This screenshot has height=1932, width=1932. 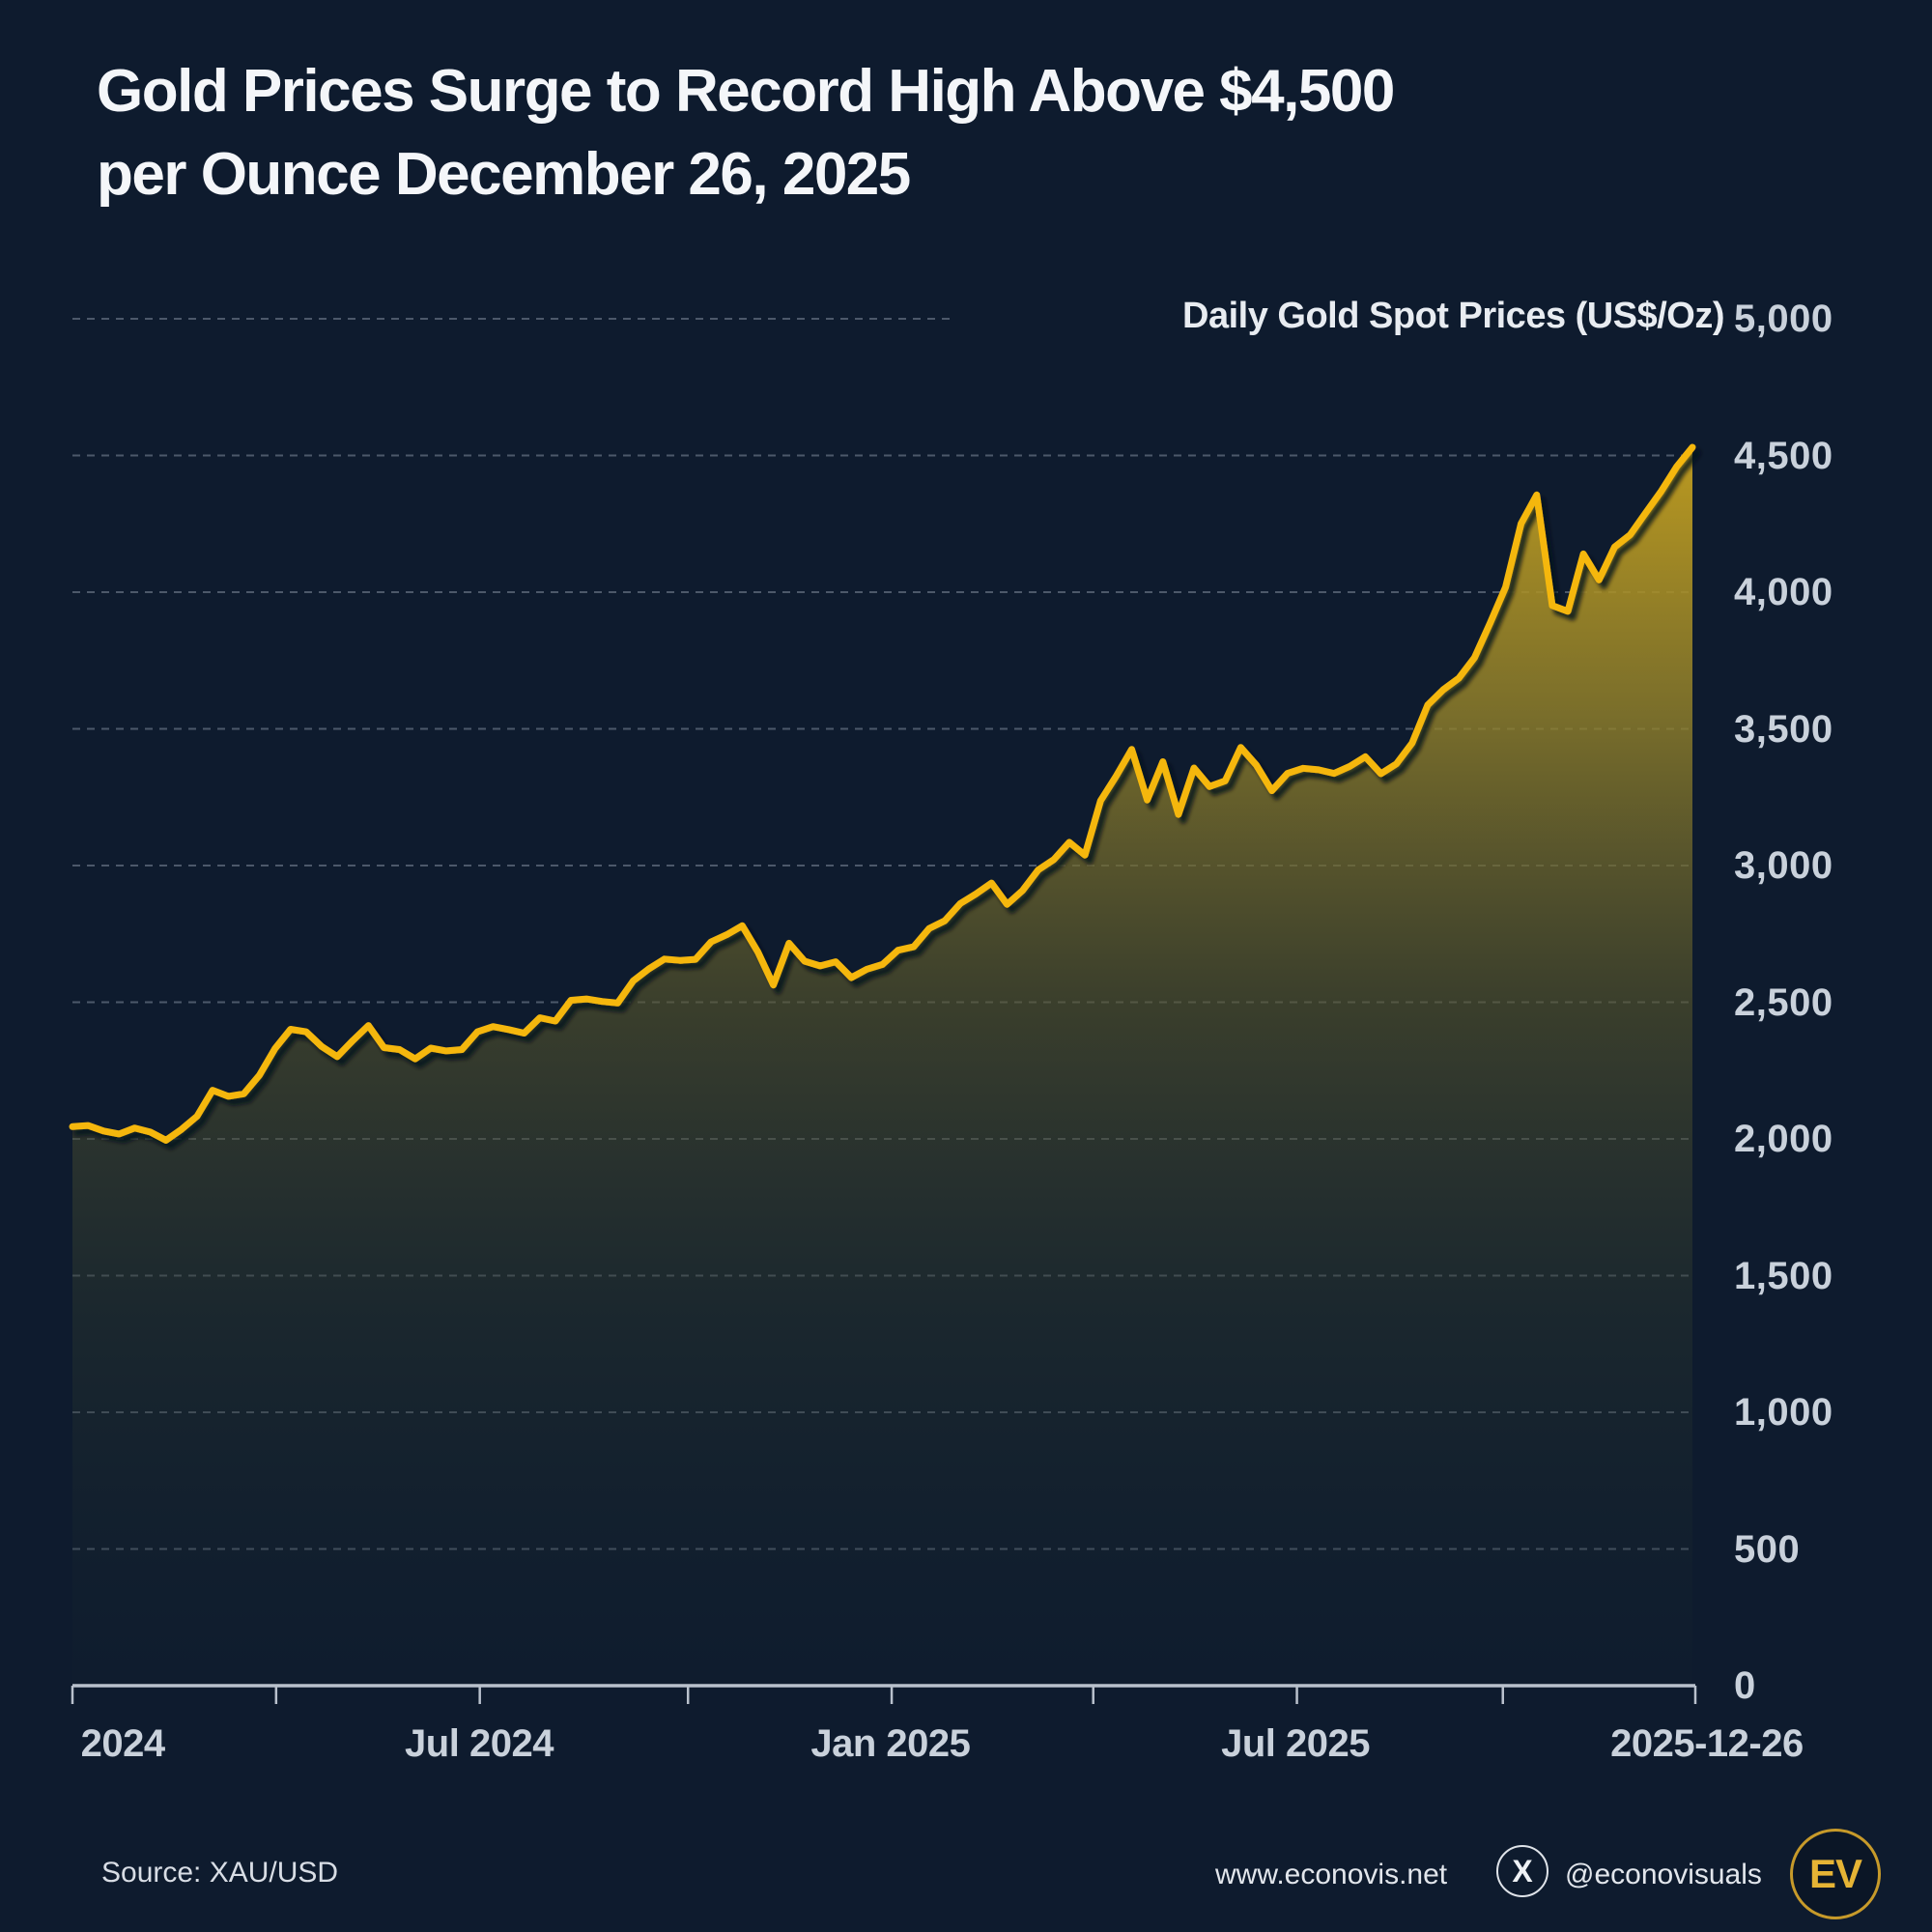 I want to click on y-axis-label-2500: 2,500, so click(x=1783, y=1002).